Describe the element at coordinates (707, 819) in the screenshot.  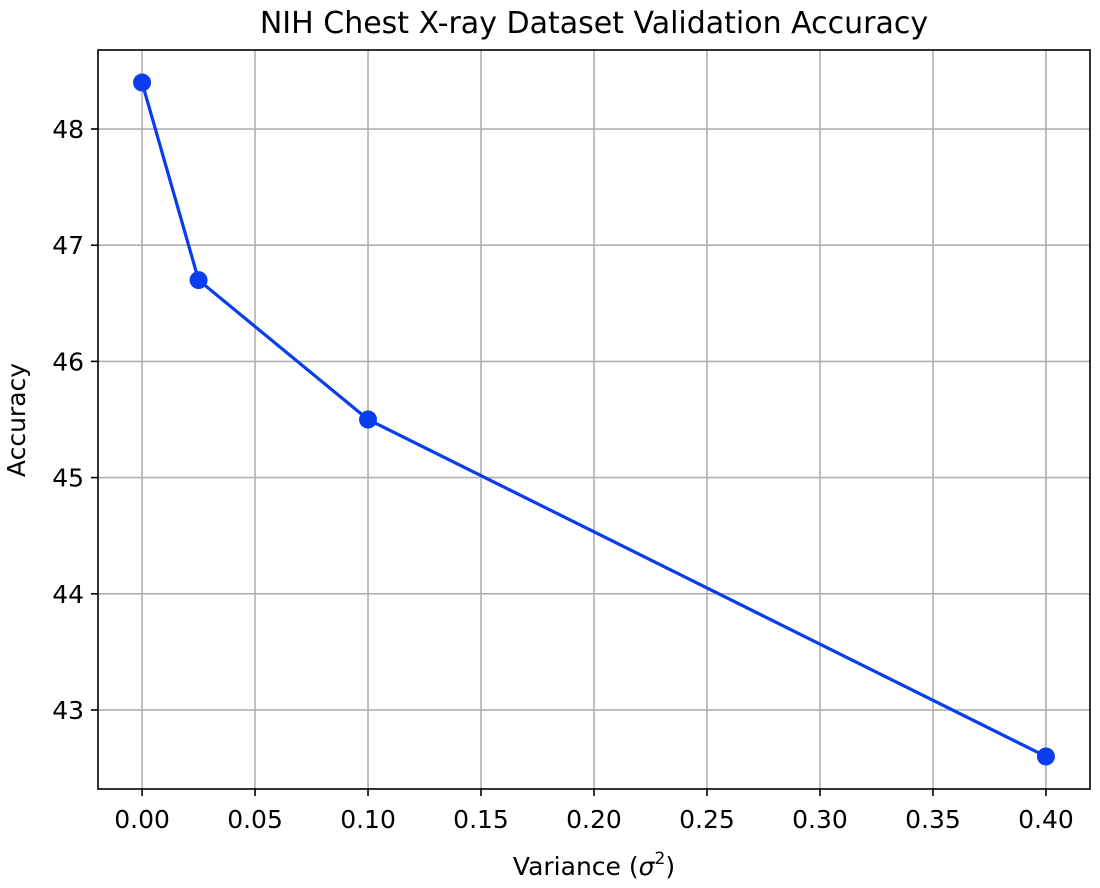
I see `x-tick-label: 0.25` at that location.